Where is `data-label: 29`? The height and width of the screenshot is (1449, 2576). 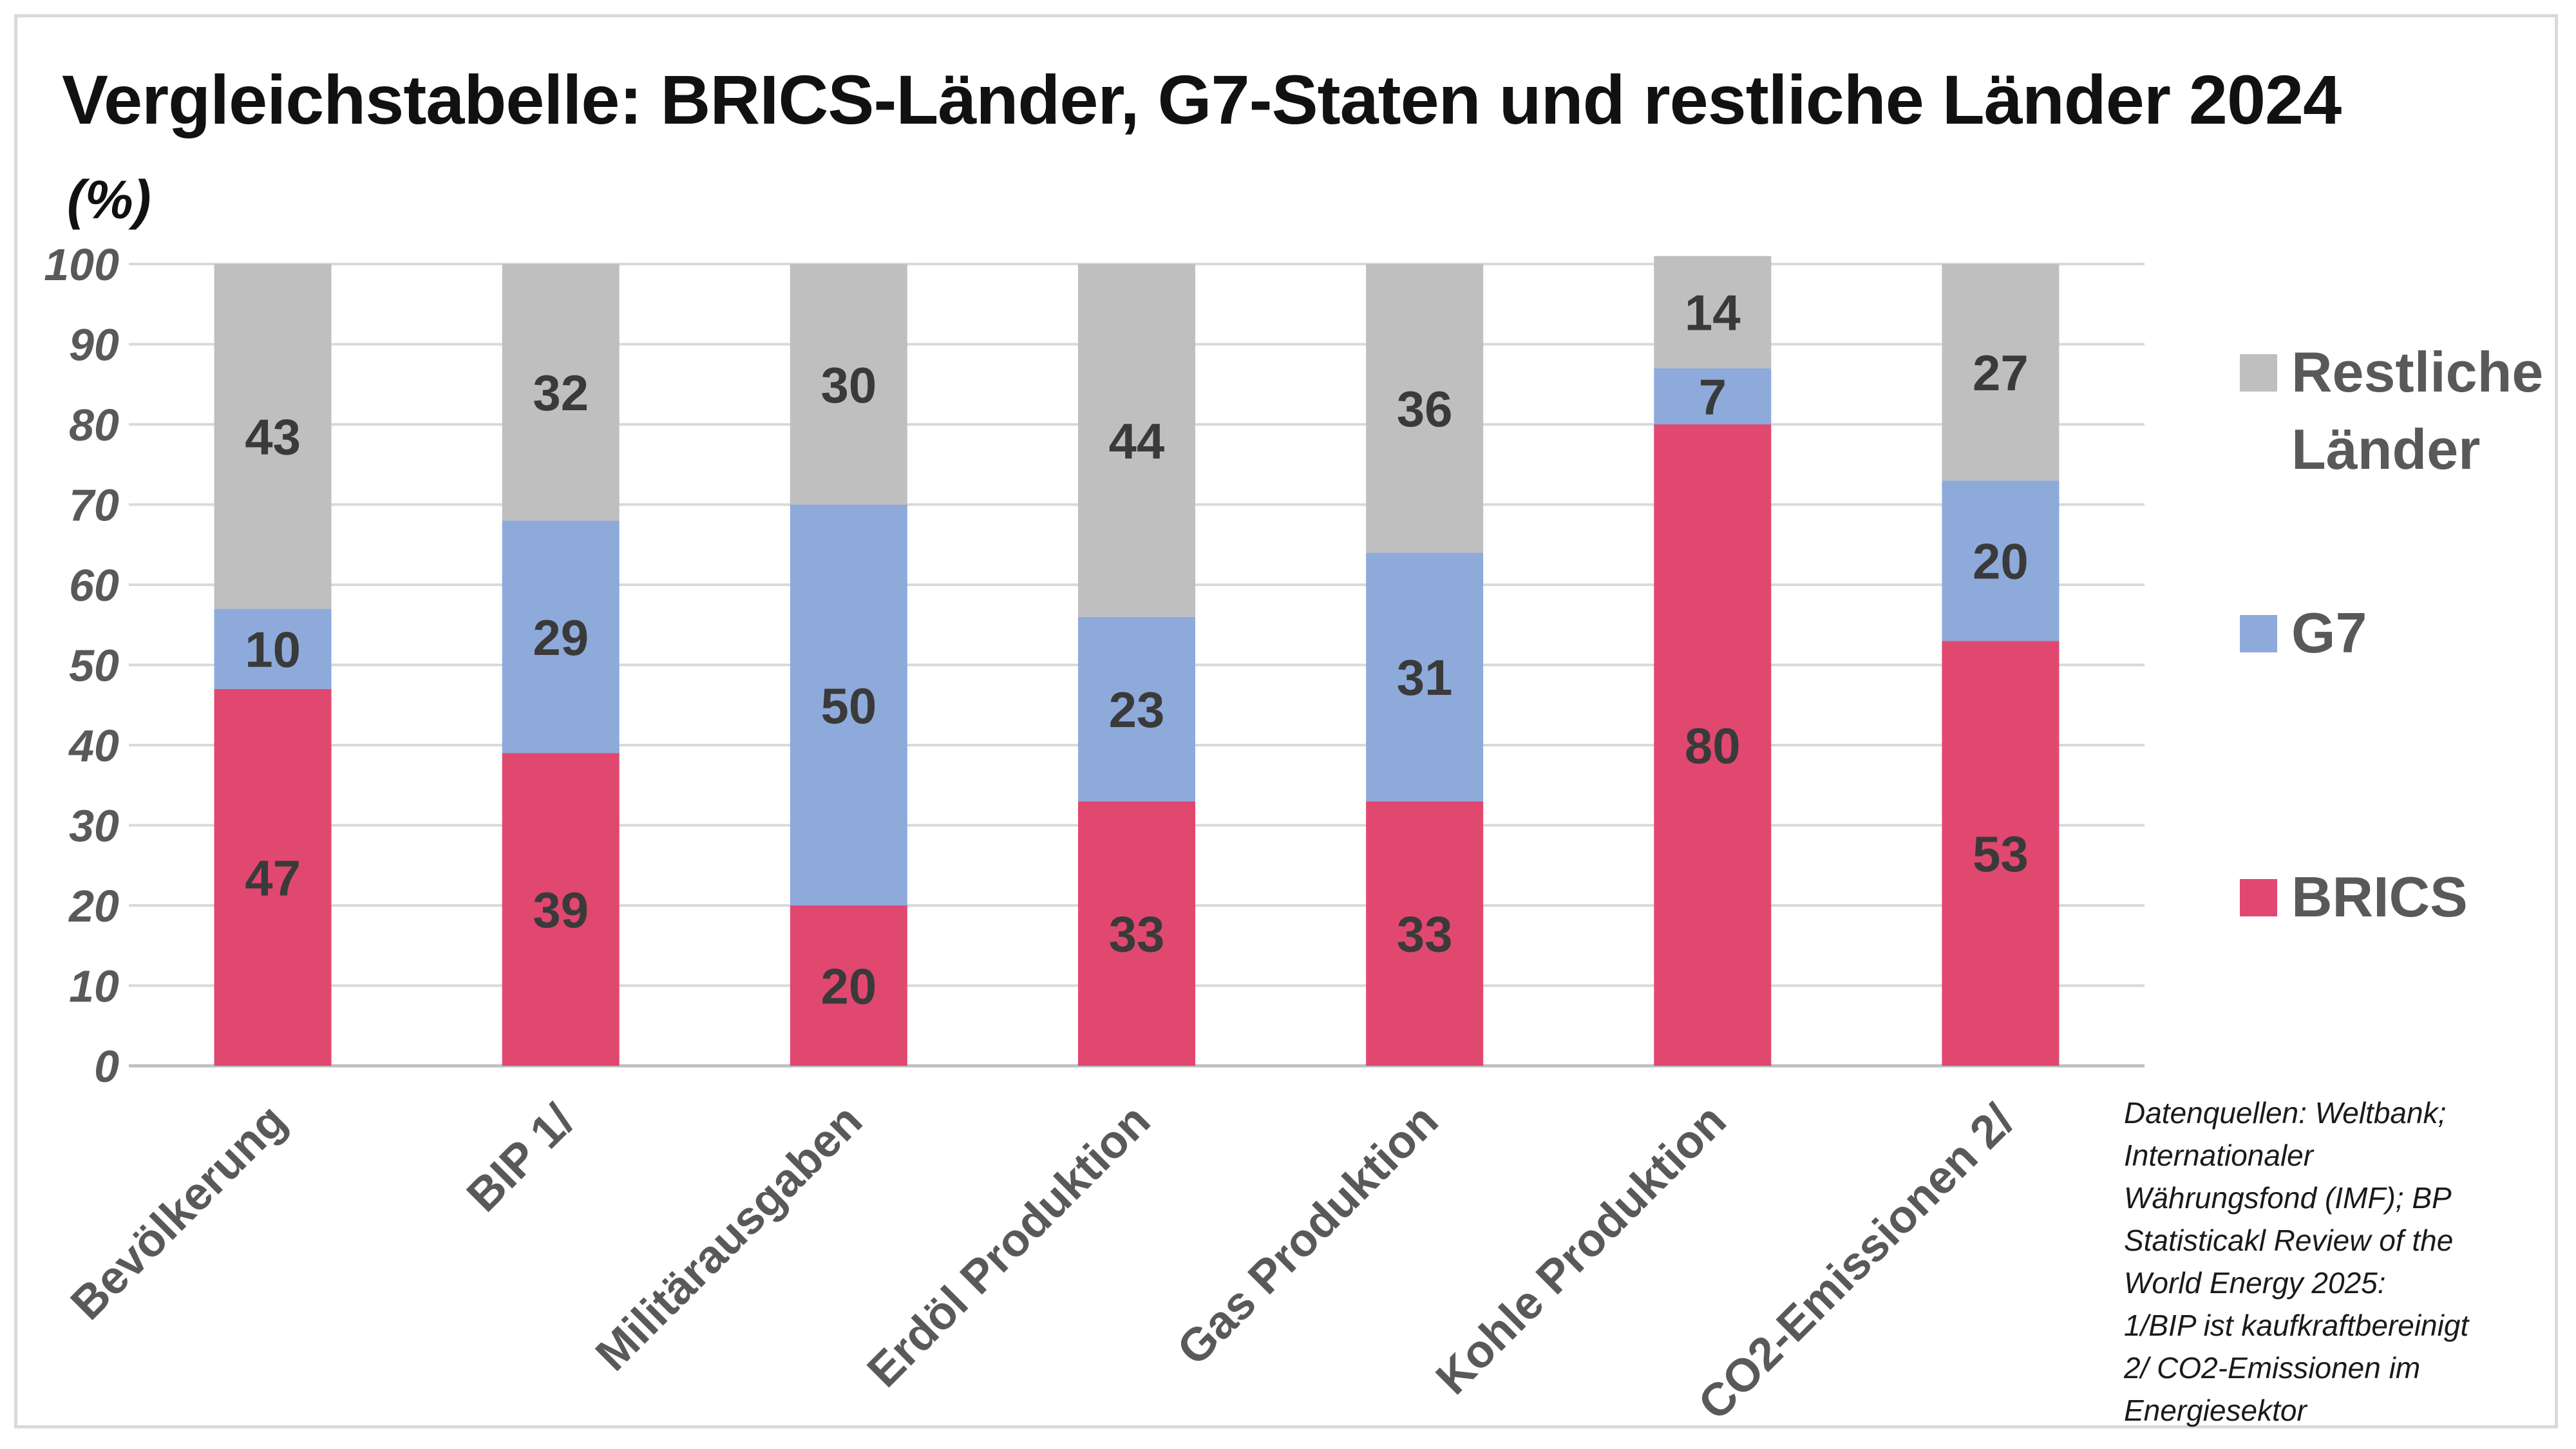
data-label: 29 is located at coordinates (561, 637).